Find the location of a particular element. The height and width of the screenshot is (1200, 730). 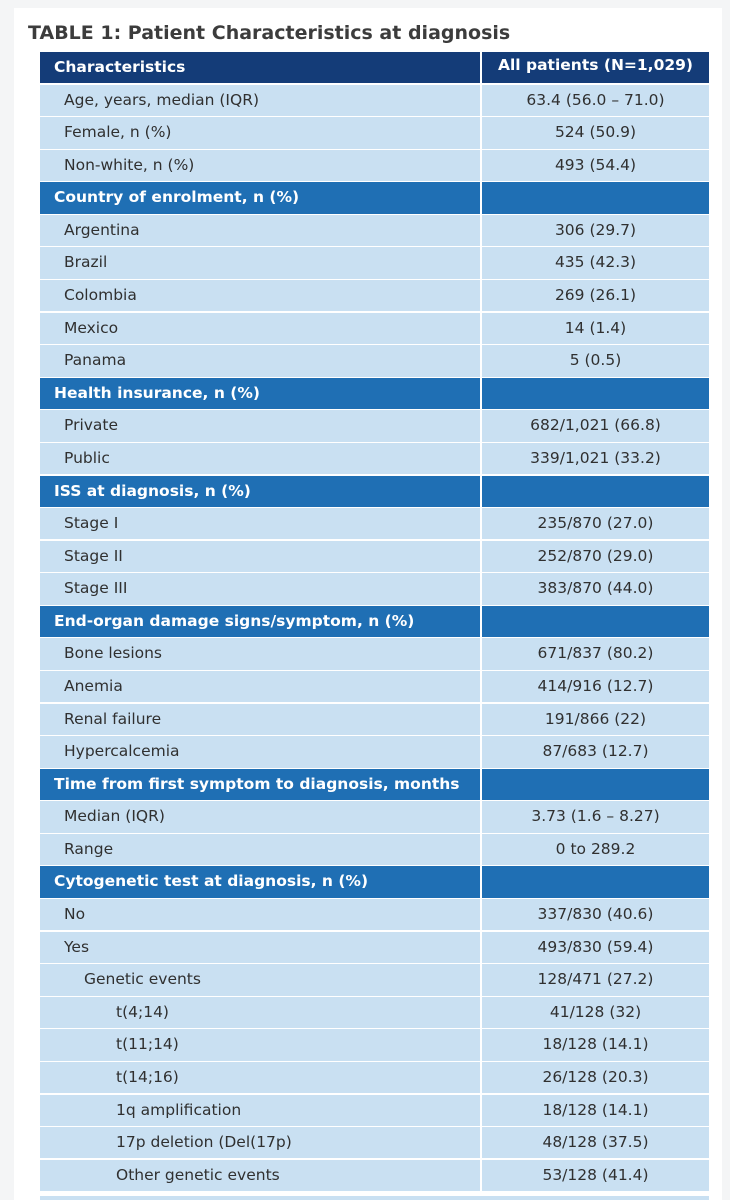

table-row: Panama 5 (0.5) is located at coordinates (374, 361).